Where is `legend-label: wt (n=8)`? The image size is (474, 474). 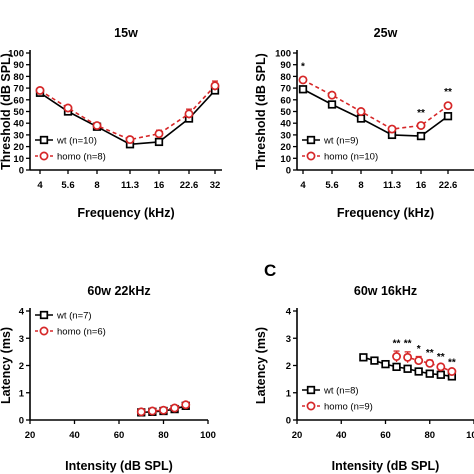 legend-label: wt (n=8) is located at coordinates (341, 391).